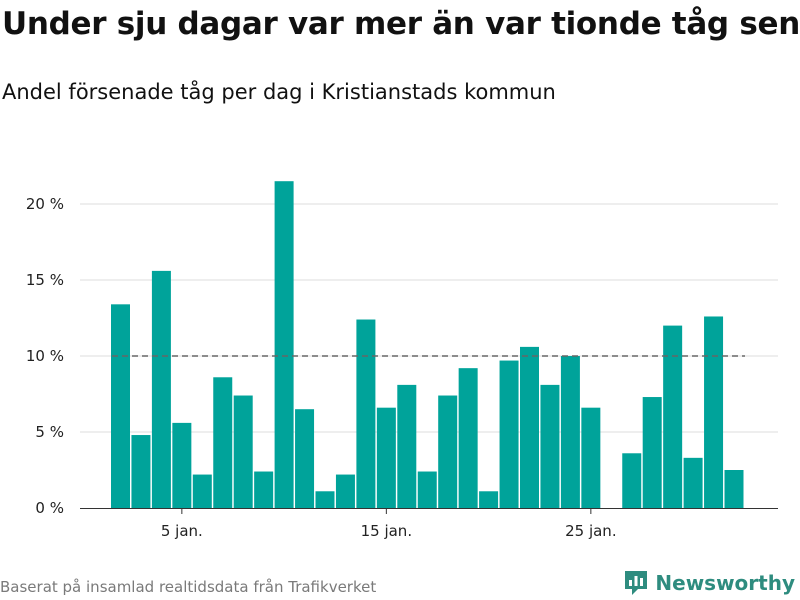 The image size is (800, 600). I want to click on y-tick-label: 10 %, so click(45, 356).